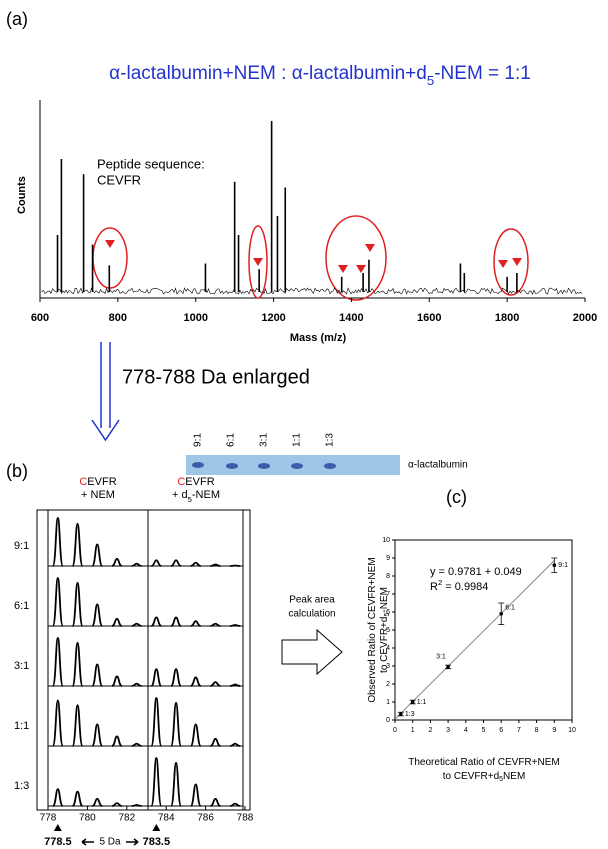 The image size is (608, 849). What do you see at coordinates (430, 730) in the screenshot?
I see `x-tick-label: 2` at bounding box center [430, 730].